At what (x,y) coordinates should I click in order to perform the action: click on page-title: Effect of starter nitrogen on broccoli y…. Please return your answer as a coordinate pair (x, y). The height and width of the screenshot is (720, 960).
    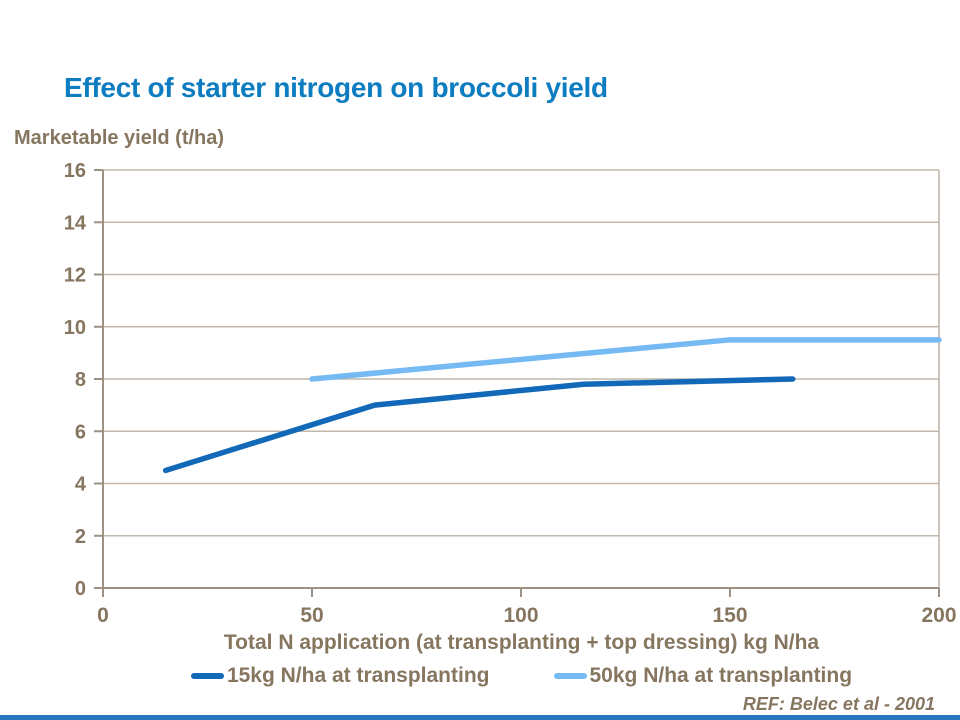
    Looking at the image, I should click on (336, 87).